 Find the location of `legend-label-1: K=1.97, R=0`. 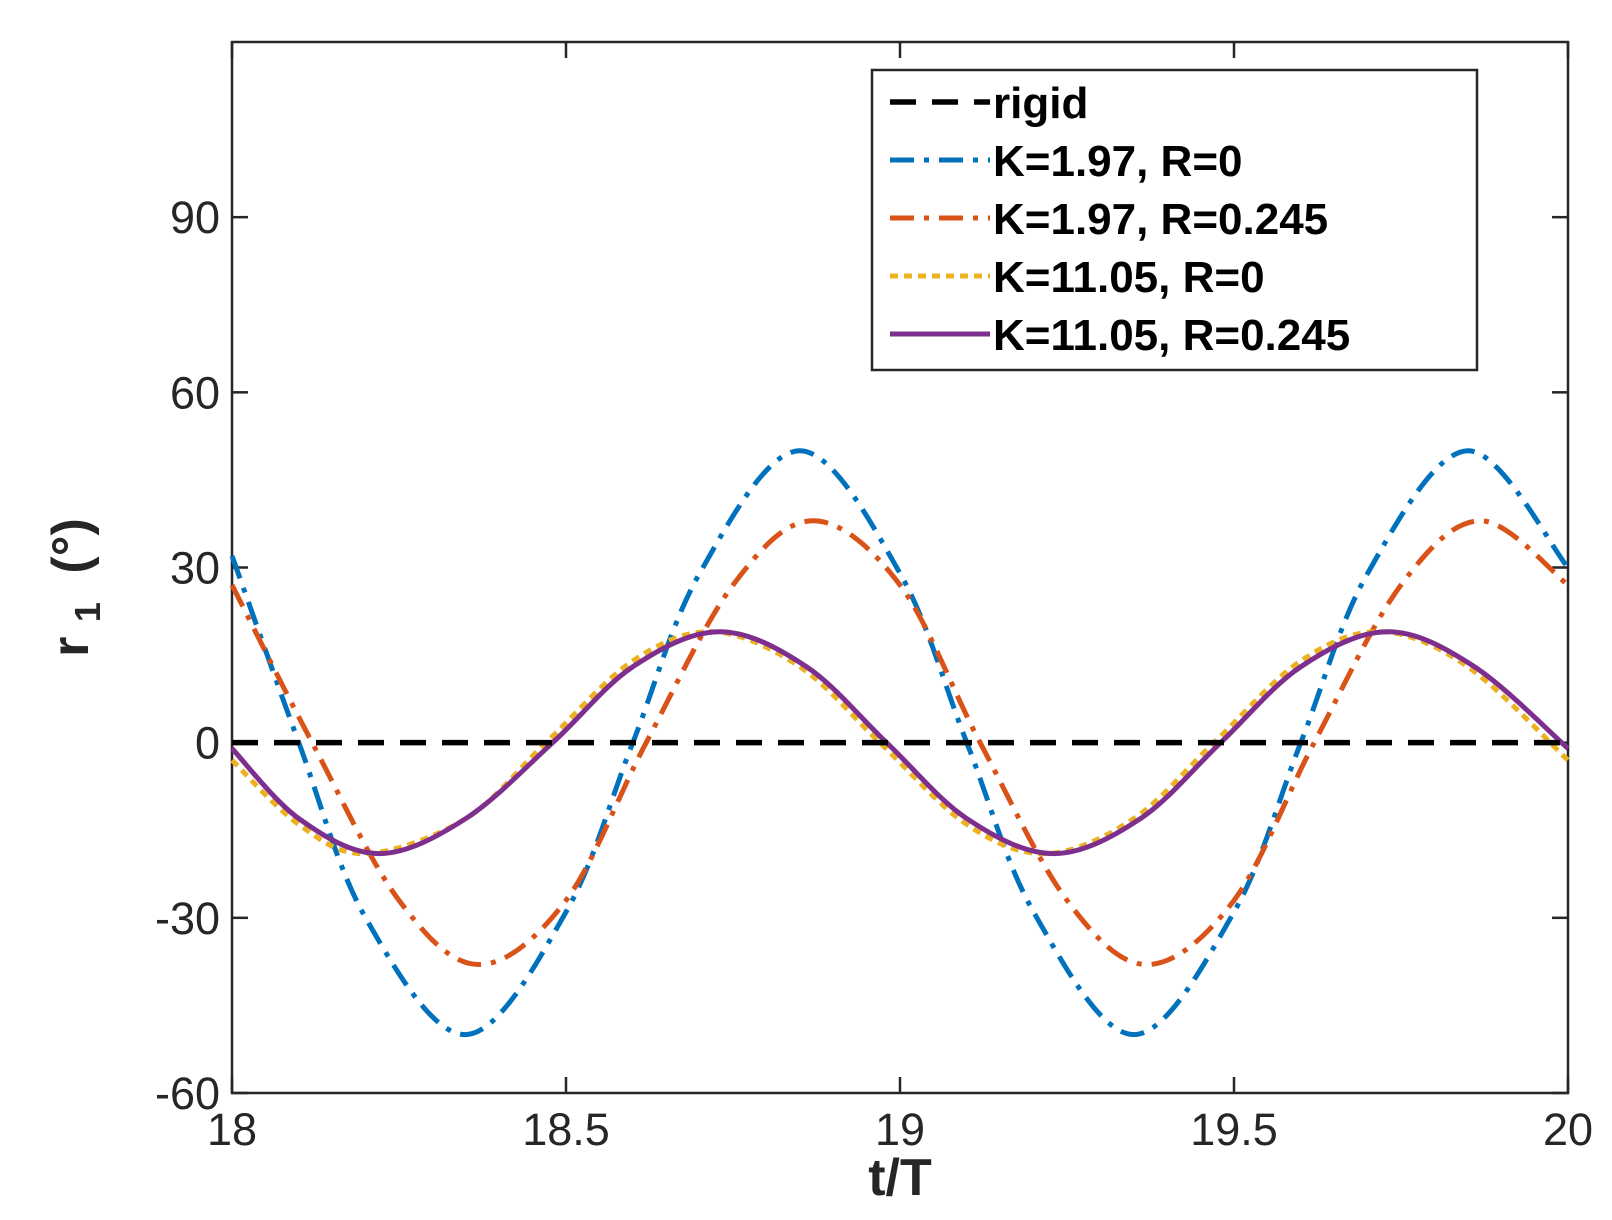

legend-label-1: K=1.97, R=0 is located at coordinates (1118, 161).